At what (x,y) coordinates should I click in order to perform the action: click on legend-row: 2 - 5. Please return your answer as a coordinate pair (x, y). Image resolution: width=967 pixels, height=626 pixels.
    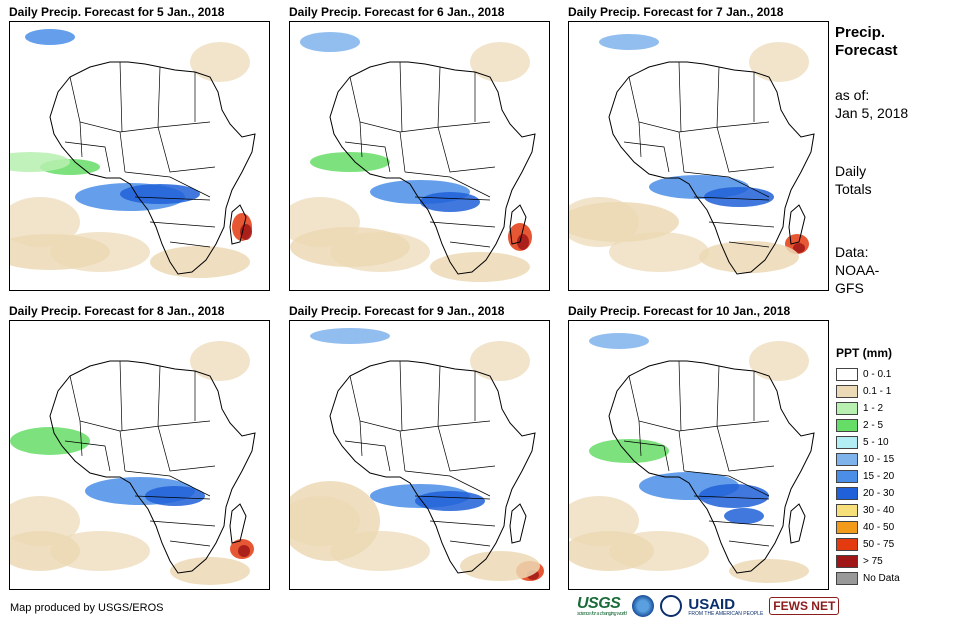
    Looking at the image, I should click on (868, 425).